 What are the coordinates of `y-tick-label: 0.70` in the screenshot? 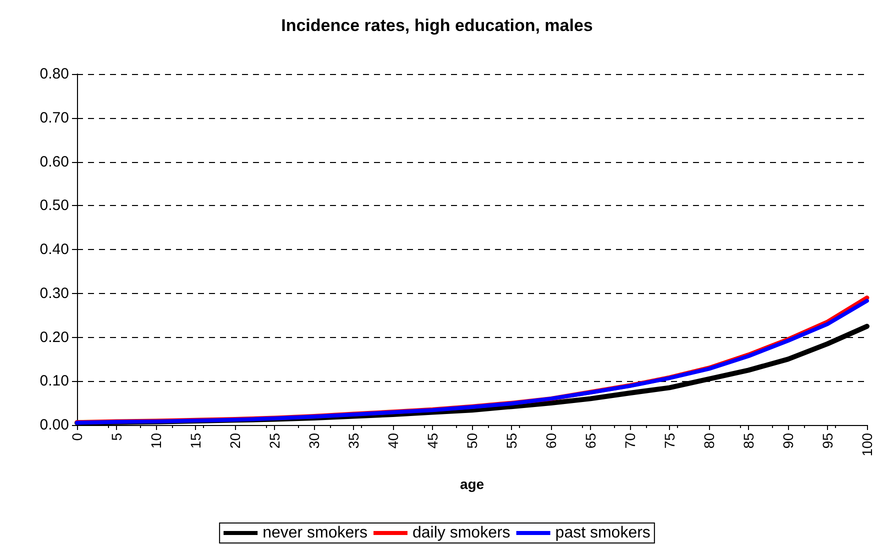 It's located at (54, 117).